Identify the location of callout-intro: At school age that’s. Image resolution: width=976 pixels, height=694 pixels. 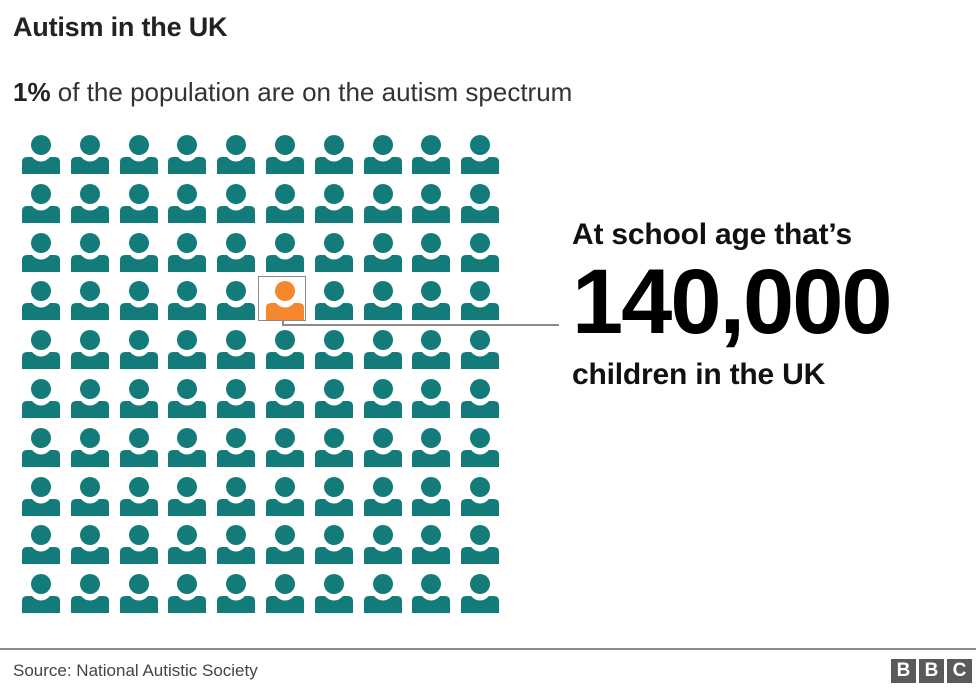
(712, 234).